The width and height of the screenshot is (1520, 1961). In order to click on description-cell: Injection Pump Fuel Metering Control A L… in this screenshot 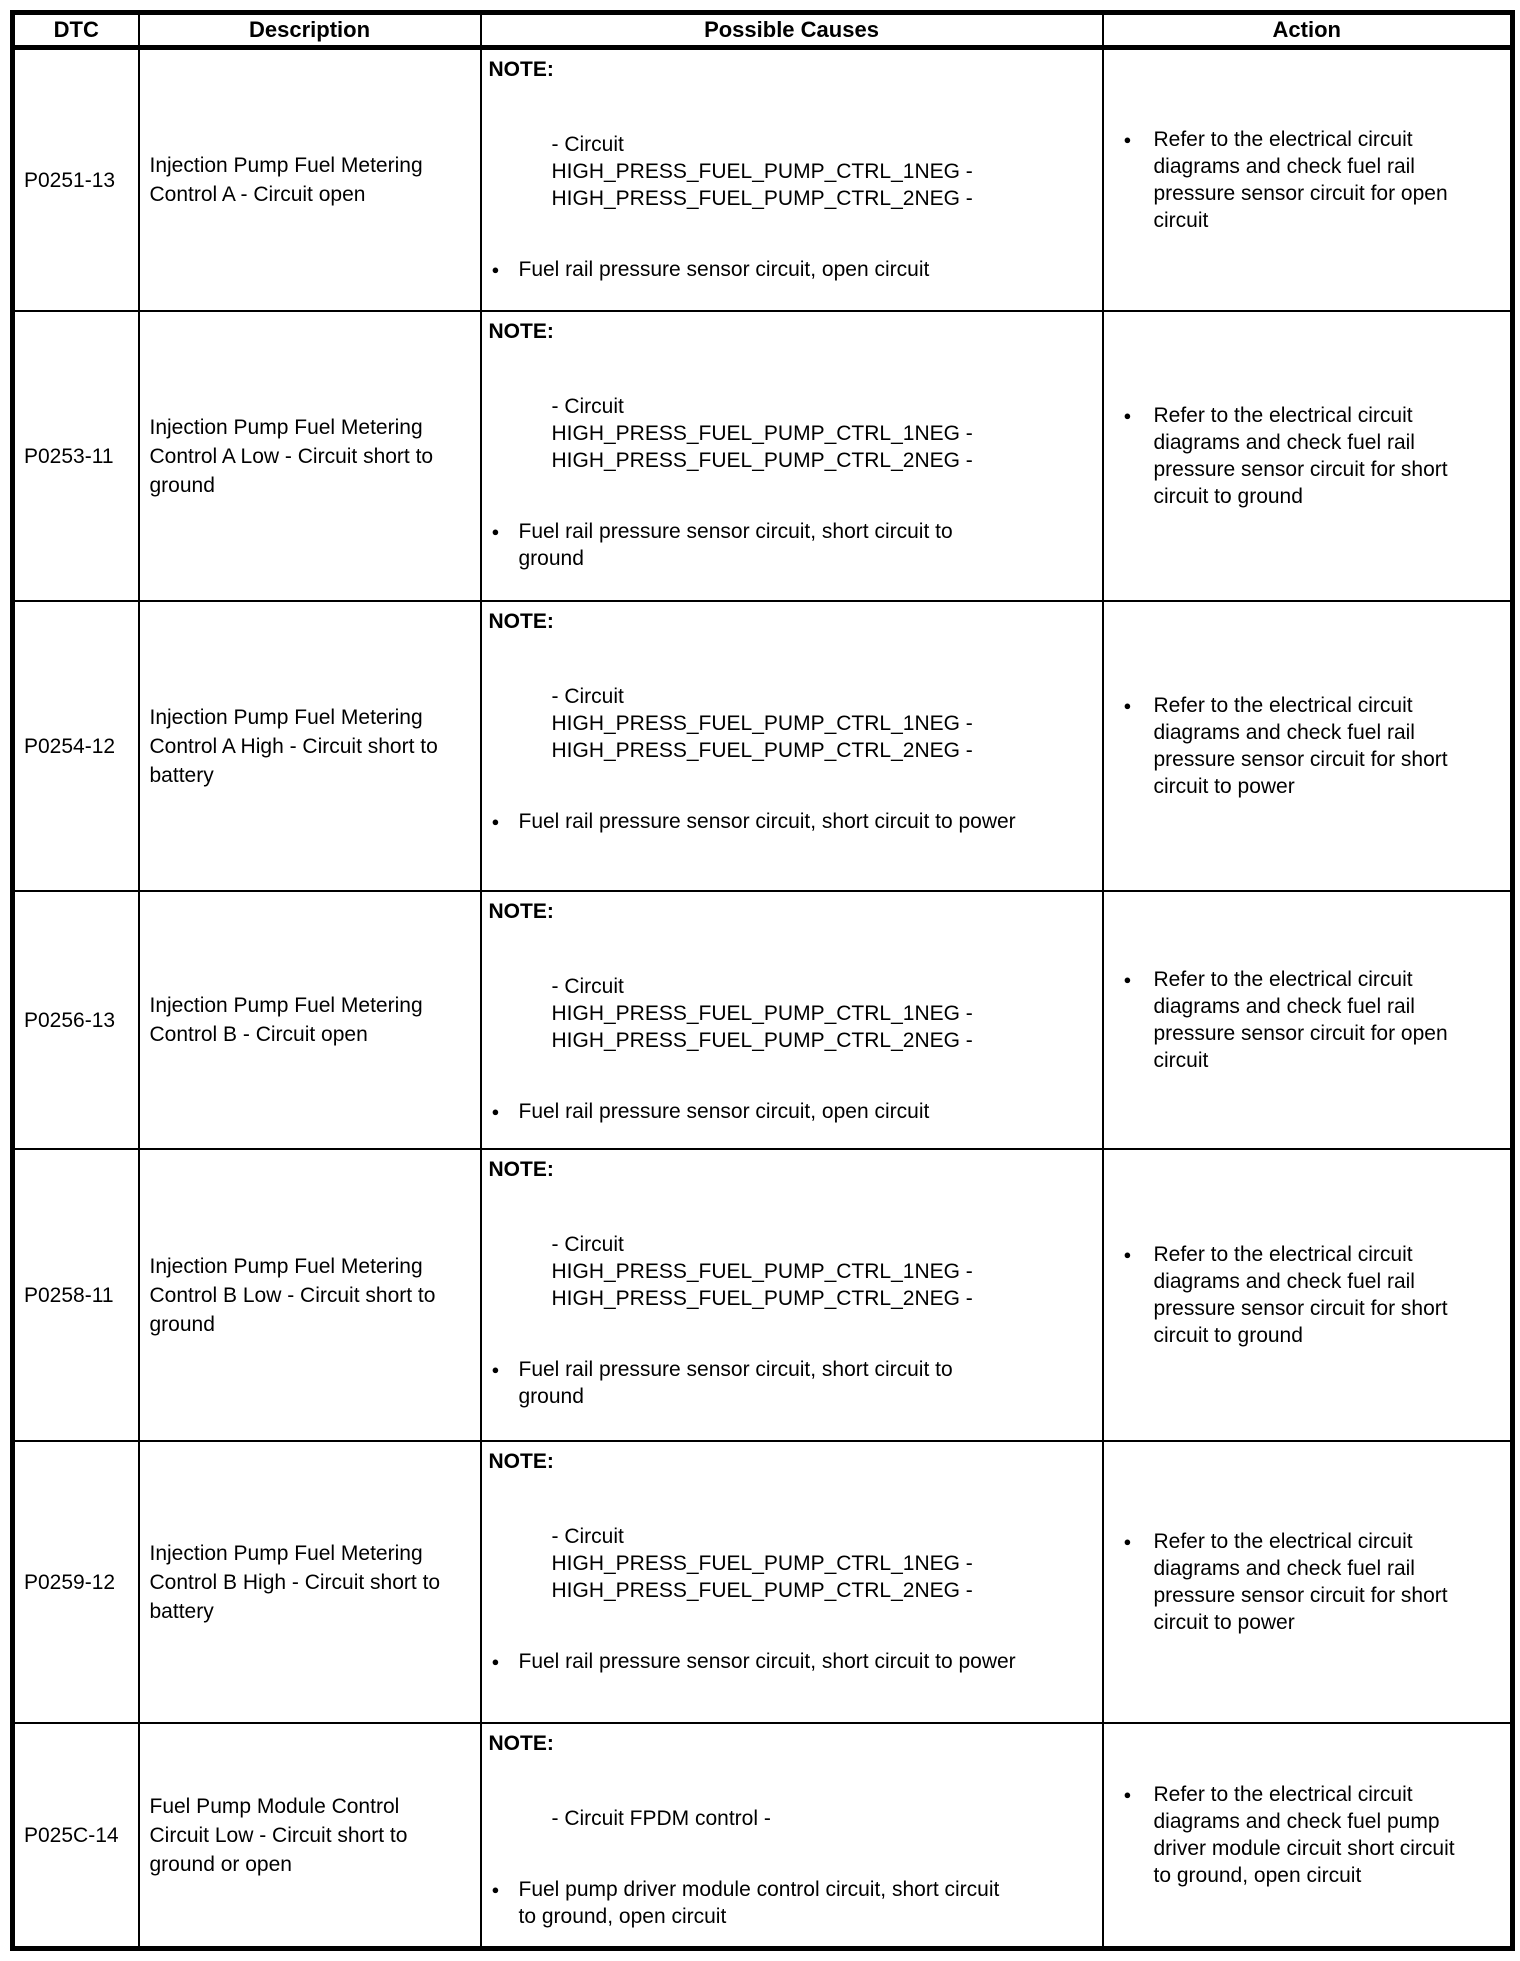, I will do `click(309, 456)`.